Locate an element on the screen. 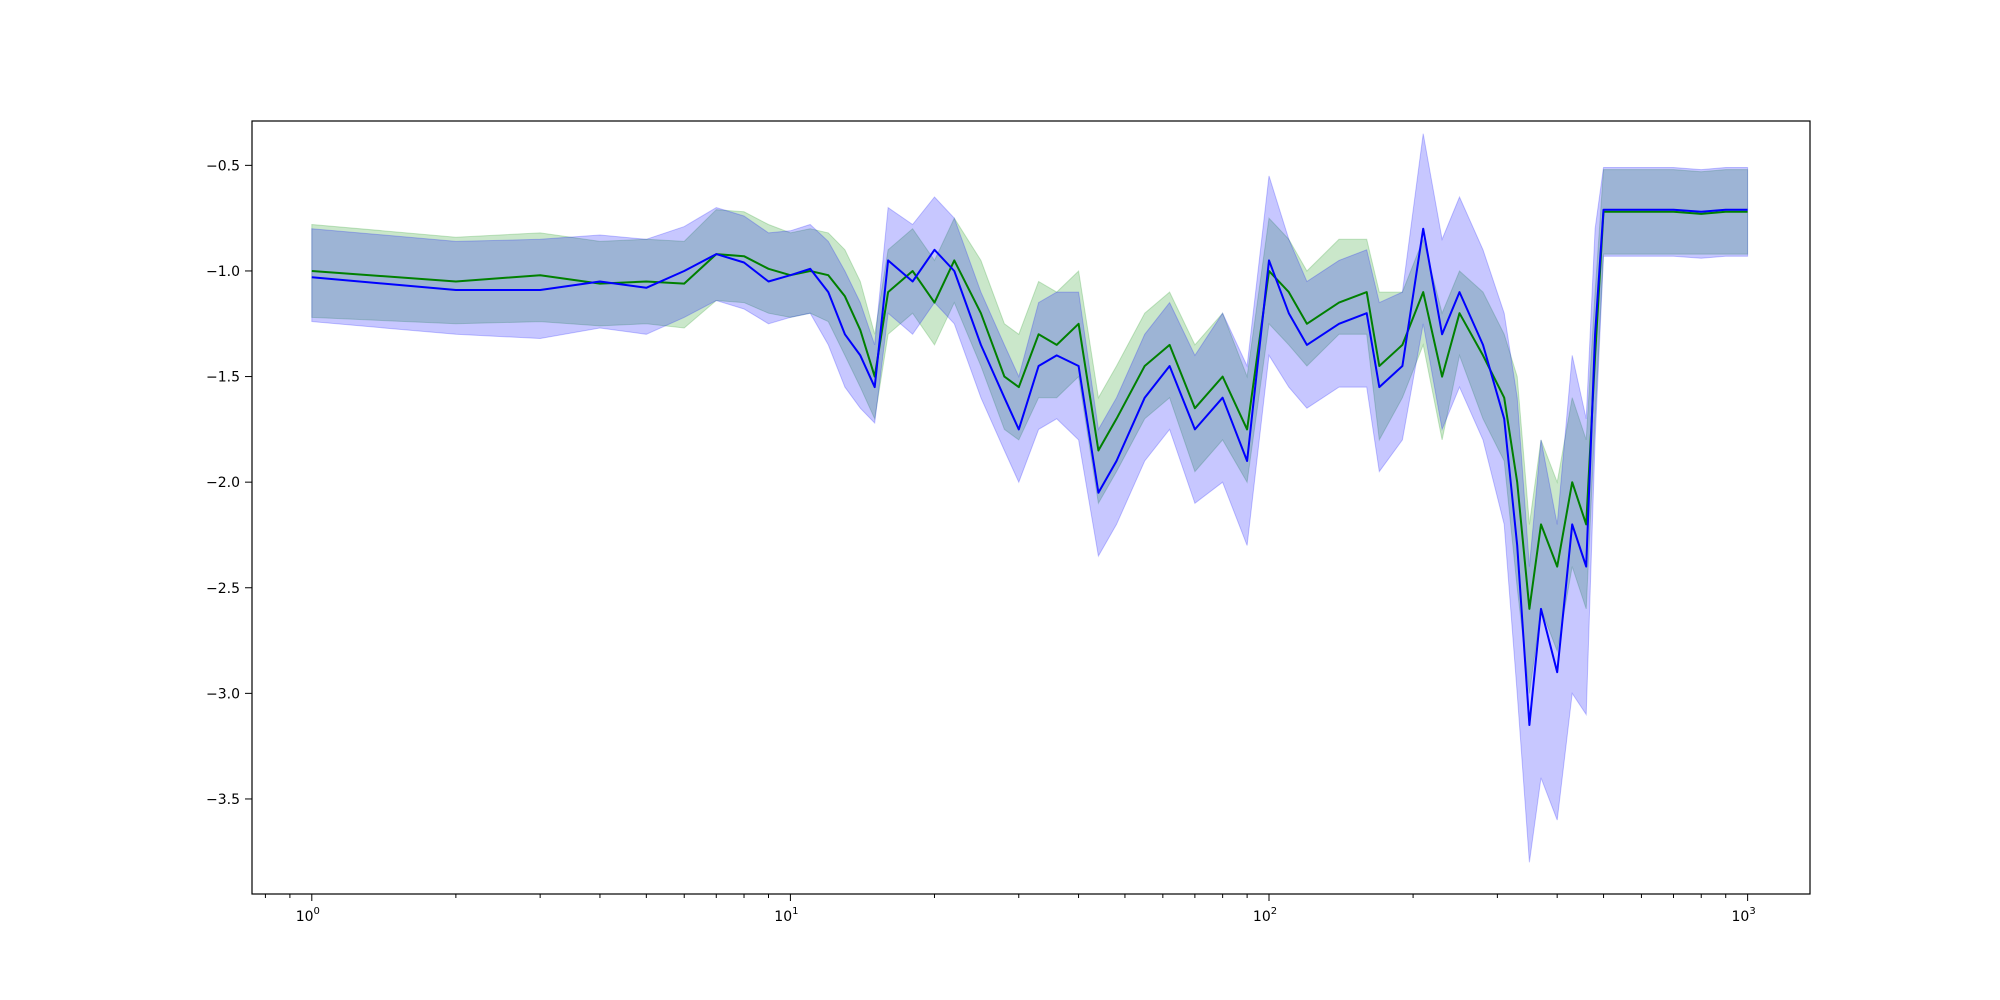  y-tick-label-3: −2.0 is located at coordinates (223, 483).